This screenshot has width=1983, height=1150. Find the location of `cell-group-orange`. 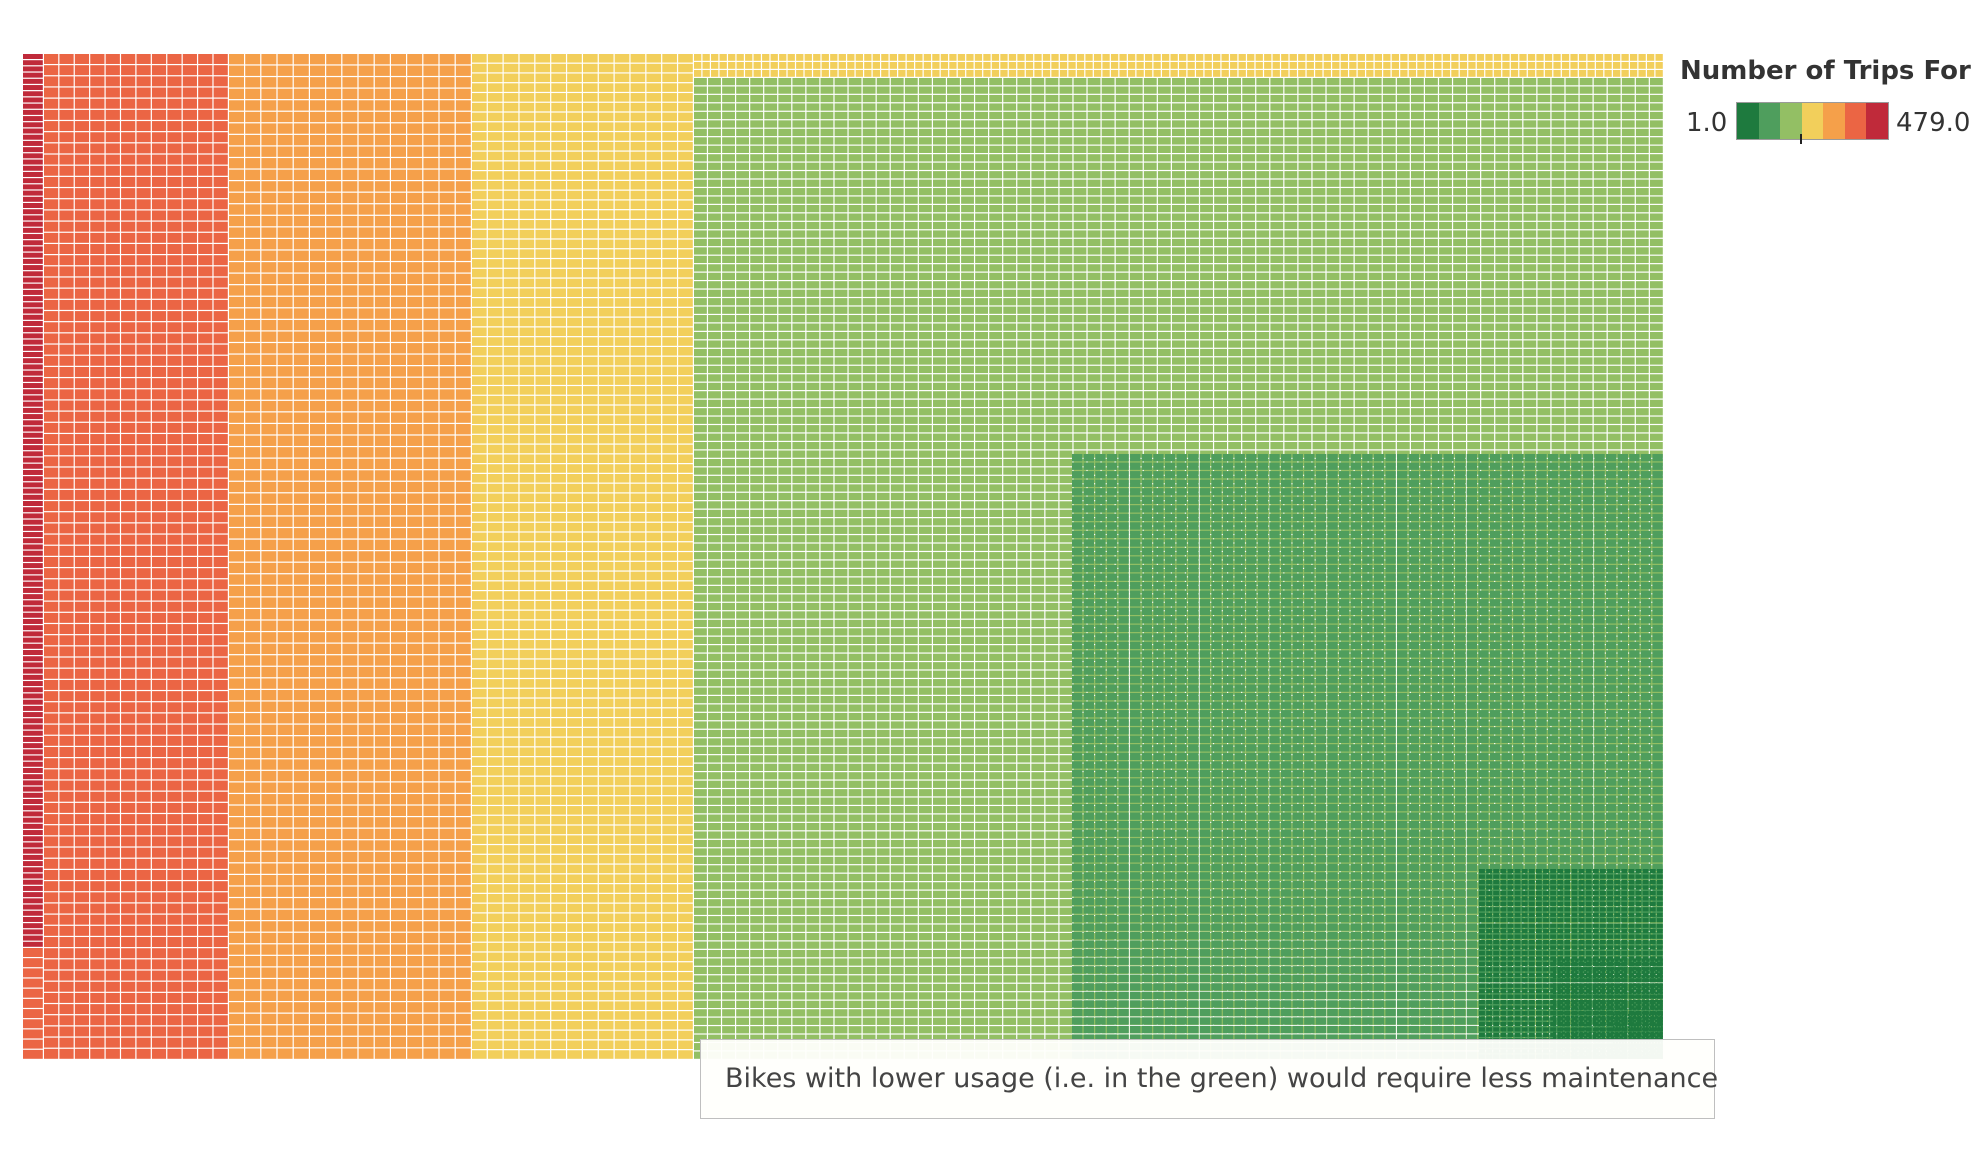

cell-group-orange is located at coordinates (350, 556).